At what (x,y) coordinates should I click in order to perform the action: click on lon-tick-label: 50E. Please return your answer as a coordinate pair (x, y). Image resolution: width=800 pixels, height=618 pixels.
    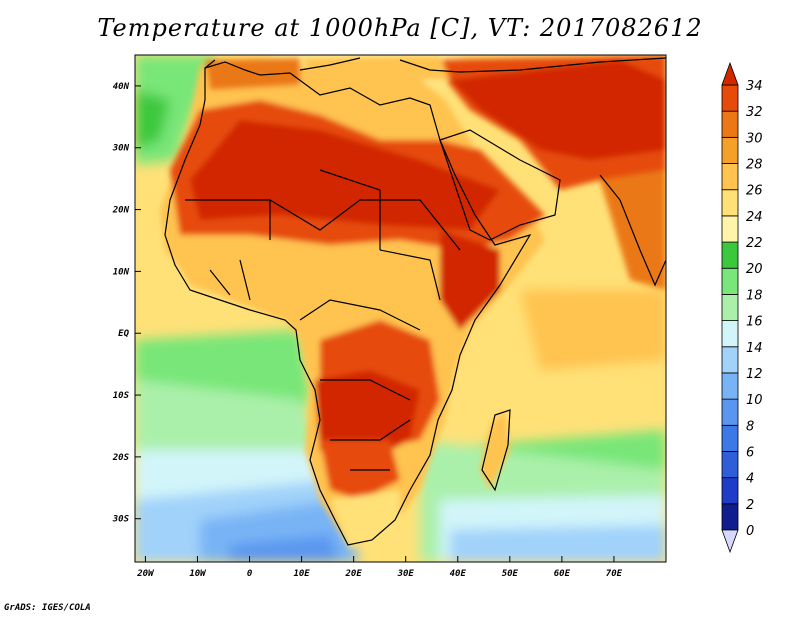
    Looking at the image, I should click on (510, 574).